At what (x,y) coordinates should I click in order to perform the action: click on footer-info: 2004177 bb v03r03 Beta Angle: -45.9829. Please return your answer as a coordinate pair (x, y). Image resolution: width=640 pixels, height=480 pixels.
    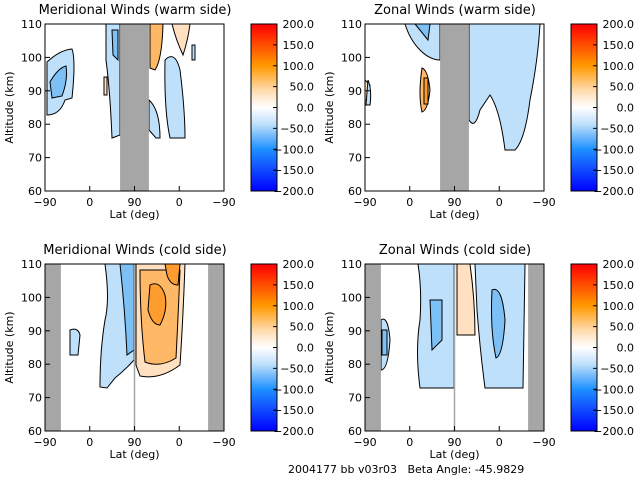
    Looking at the image, I should click on (406, 469).